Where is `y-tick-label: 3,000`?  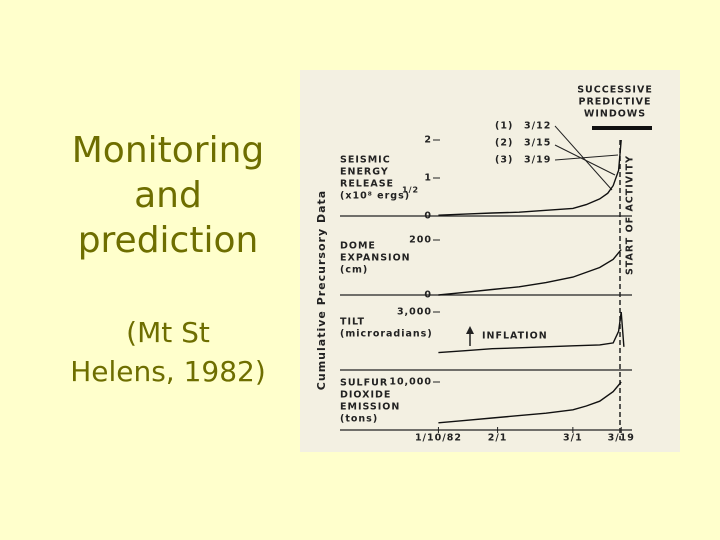
y-tick-label: 3,000 is located at coordinates (414, 312).